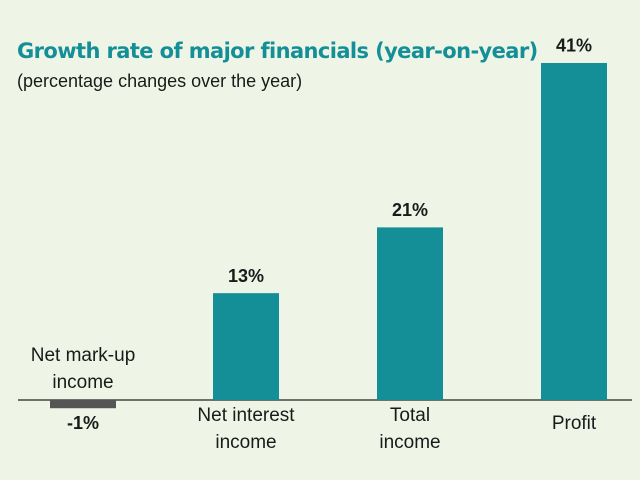  I want to click on value-label: 41%, so click(574, 46).